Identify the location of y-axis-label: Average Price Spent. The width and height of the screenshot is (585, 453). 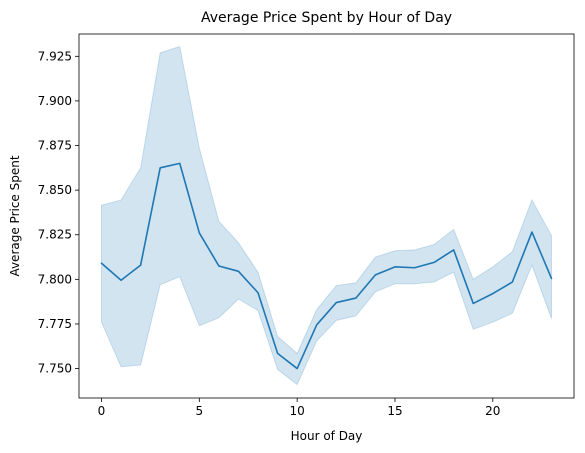
(15, 215).